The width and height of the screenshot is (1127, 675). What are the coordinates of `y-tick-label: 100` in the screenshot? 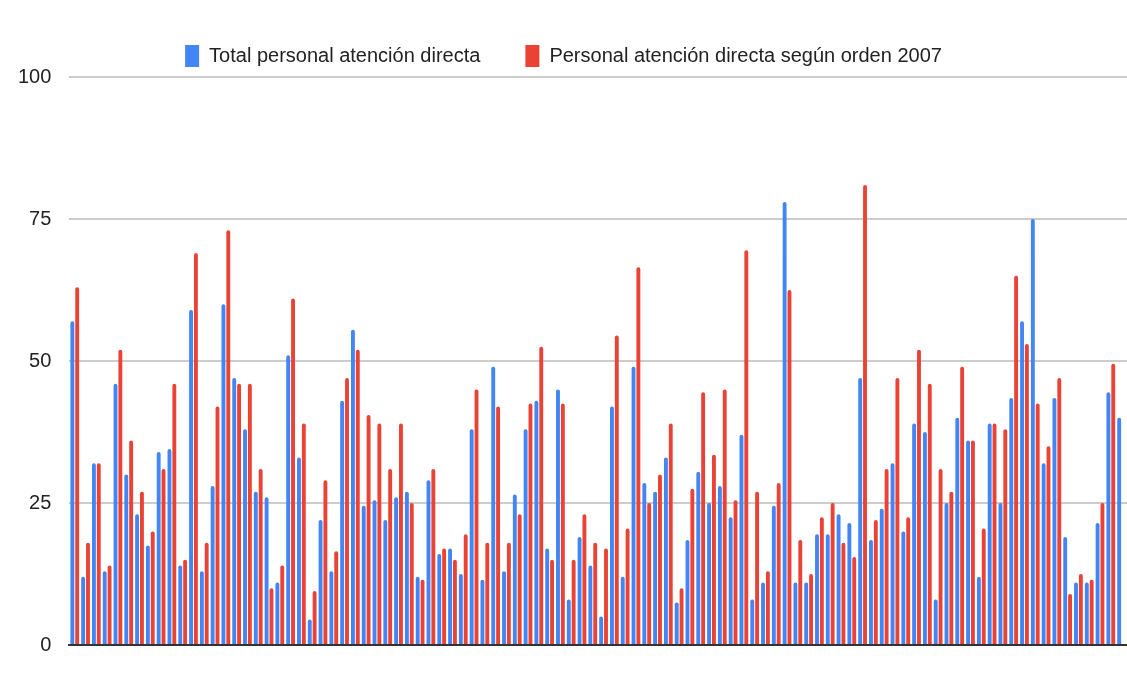 It's located at (34, 75).